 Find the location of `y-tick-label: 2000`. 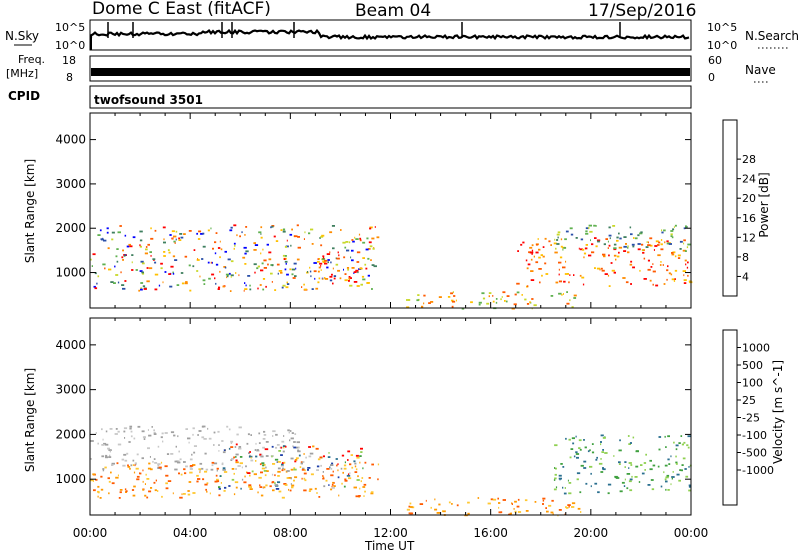

y-tick-label: 2000 is located at coordinates (70, 434).